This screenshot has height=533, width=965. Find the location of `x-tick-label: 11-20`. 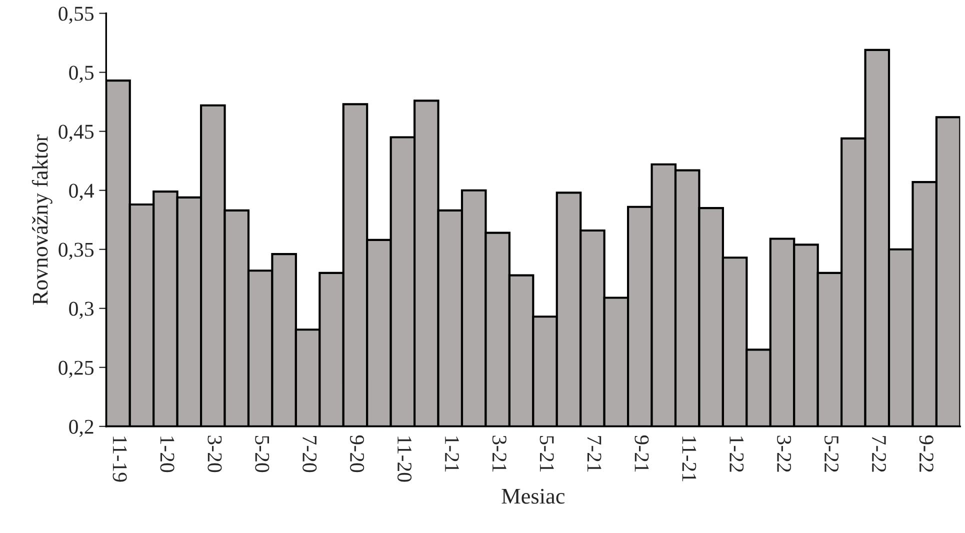

x-tick-label: 11-20 is located at coordinates (404, 459).